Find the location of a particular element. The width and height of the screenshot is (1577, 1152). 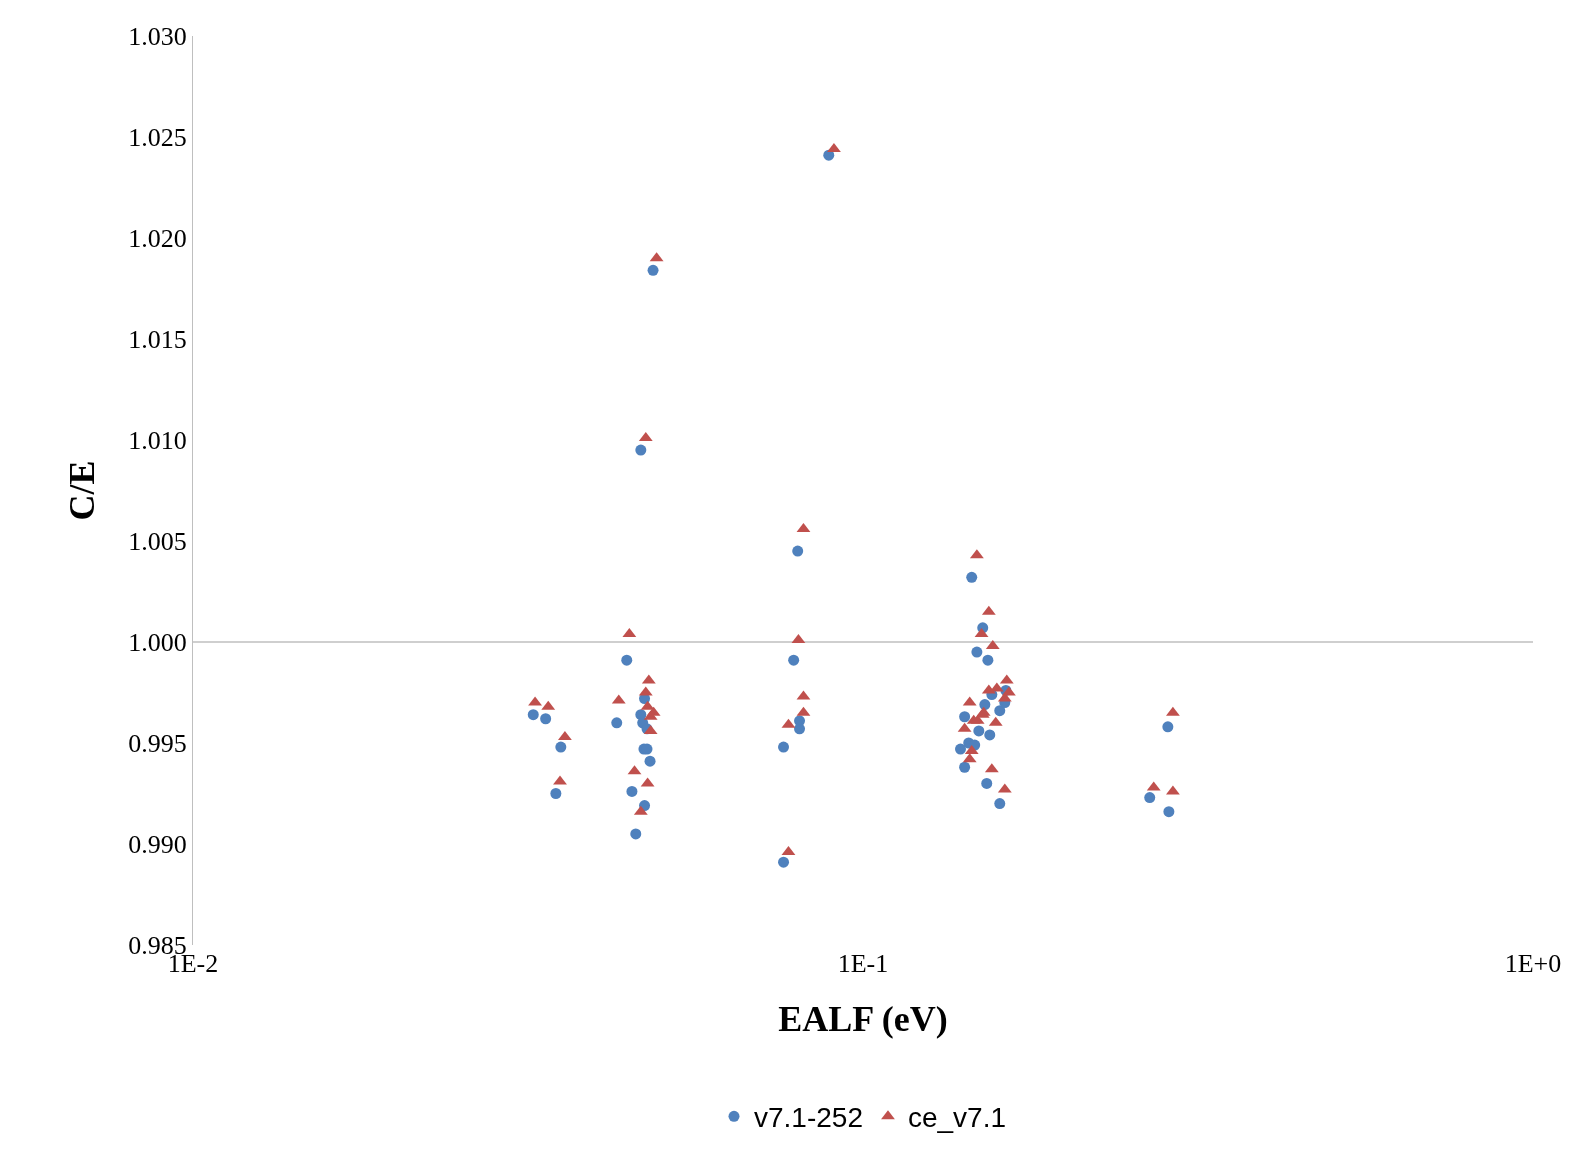

legend-label: v7.1-252 is located at coordinates (808, 1118).